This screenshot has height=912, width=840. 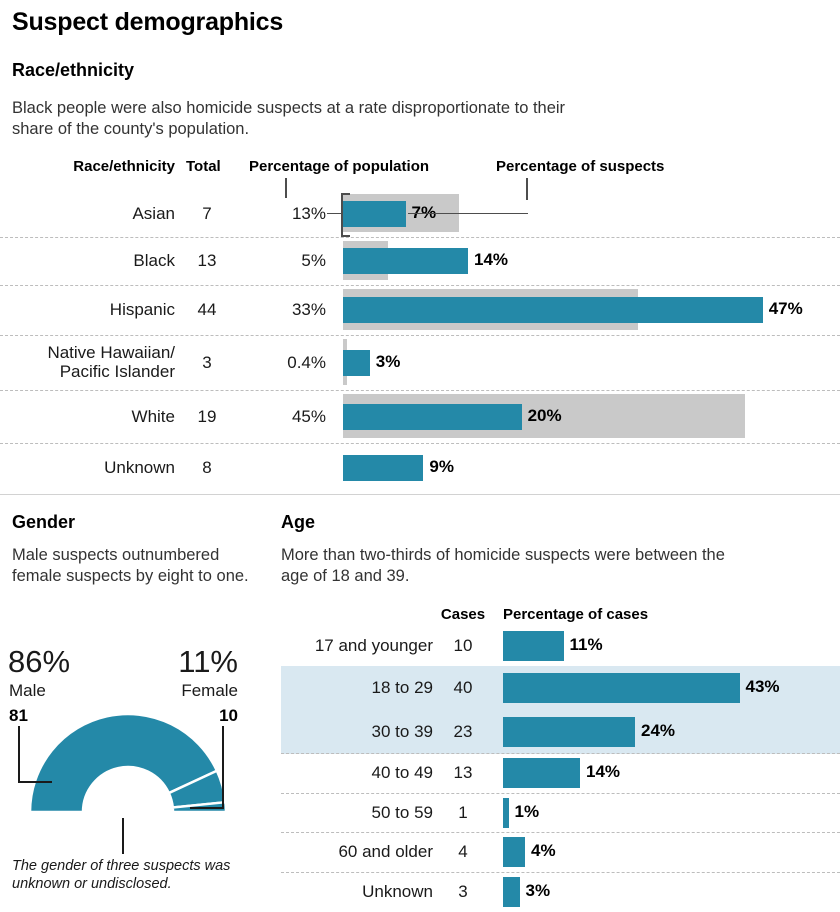 What do you see at coordinates (308, 416) in the screenshot?
I see `race-row-population-percent: 45%` at bounding box center [308, 416].